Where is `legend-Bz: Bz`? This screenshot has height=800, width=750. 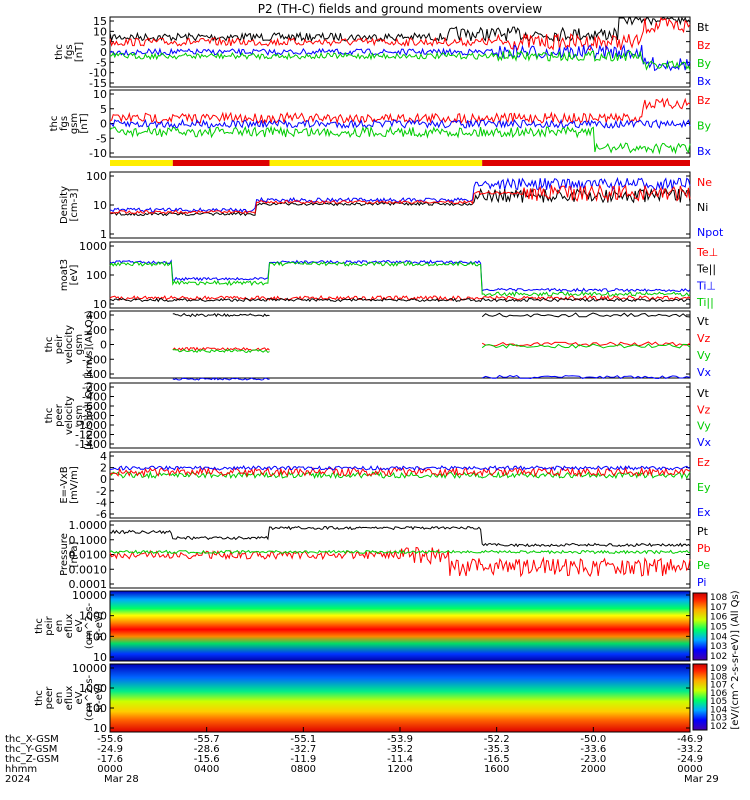 legend-Bz: Bz is located at coordinates (704, 100).